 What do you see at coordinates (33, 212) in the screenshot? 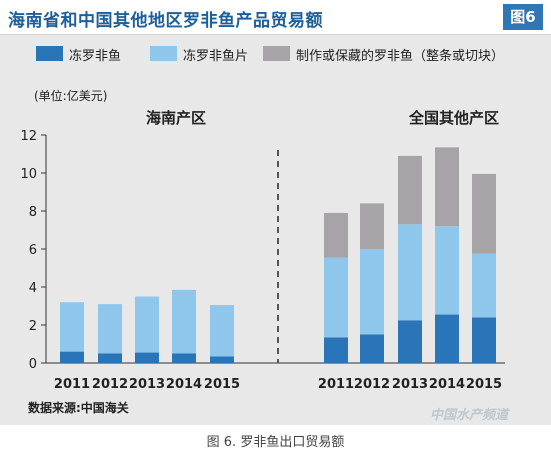
I see `y-tick-label: 8` at bounding box center [33, 212].